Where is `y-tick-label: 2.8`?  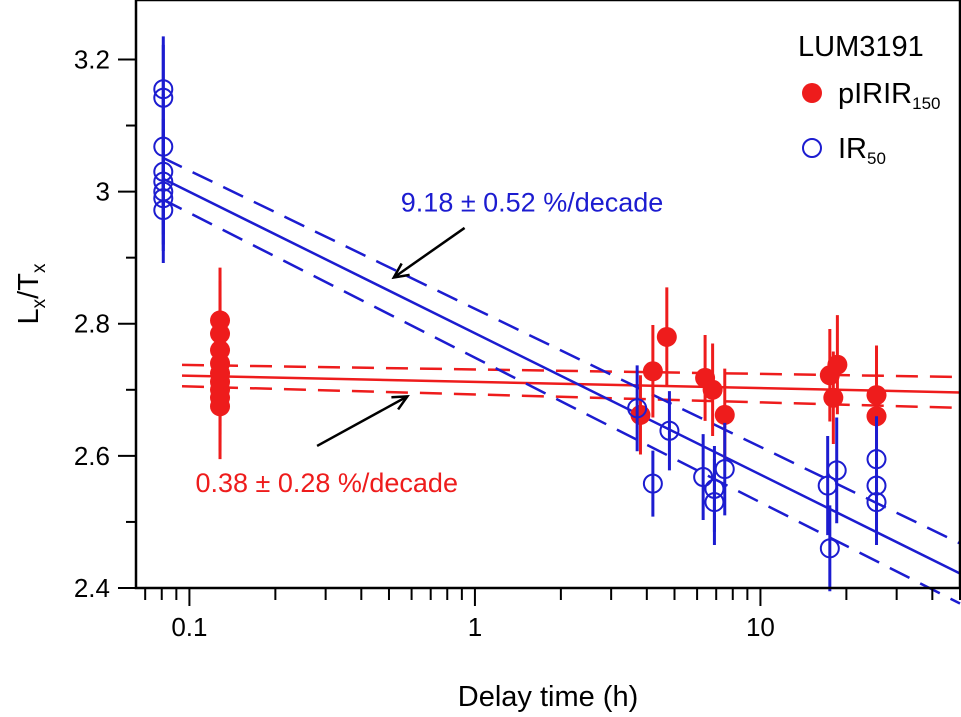
y-tick-label: 2.8 is located at coordinates (92, 324).